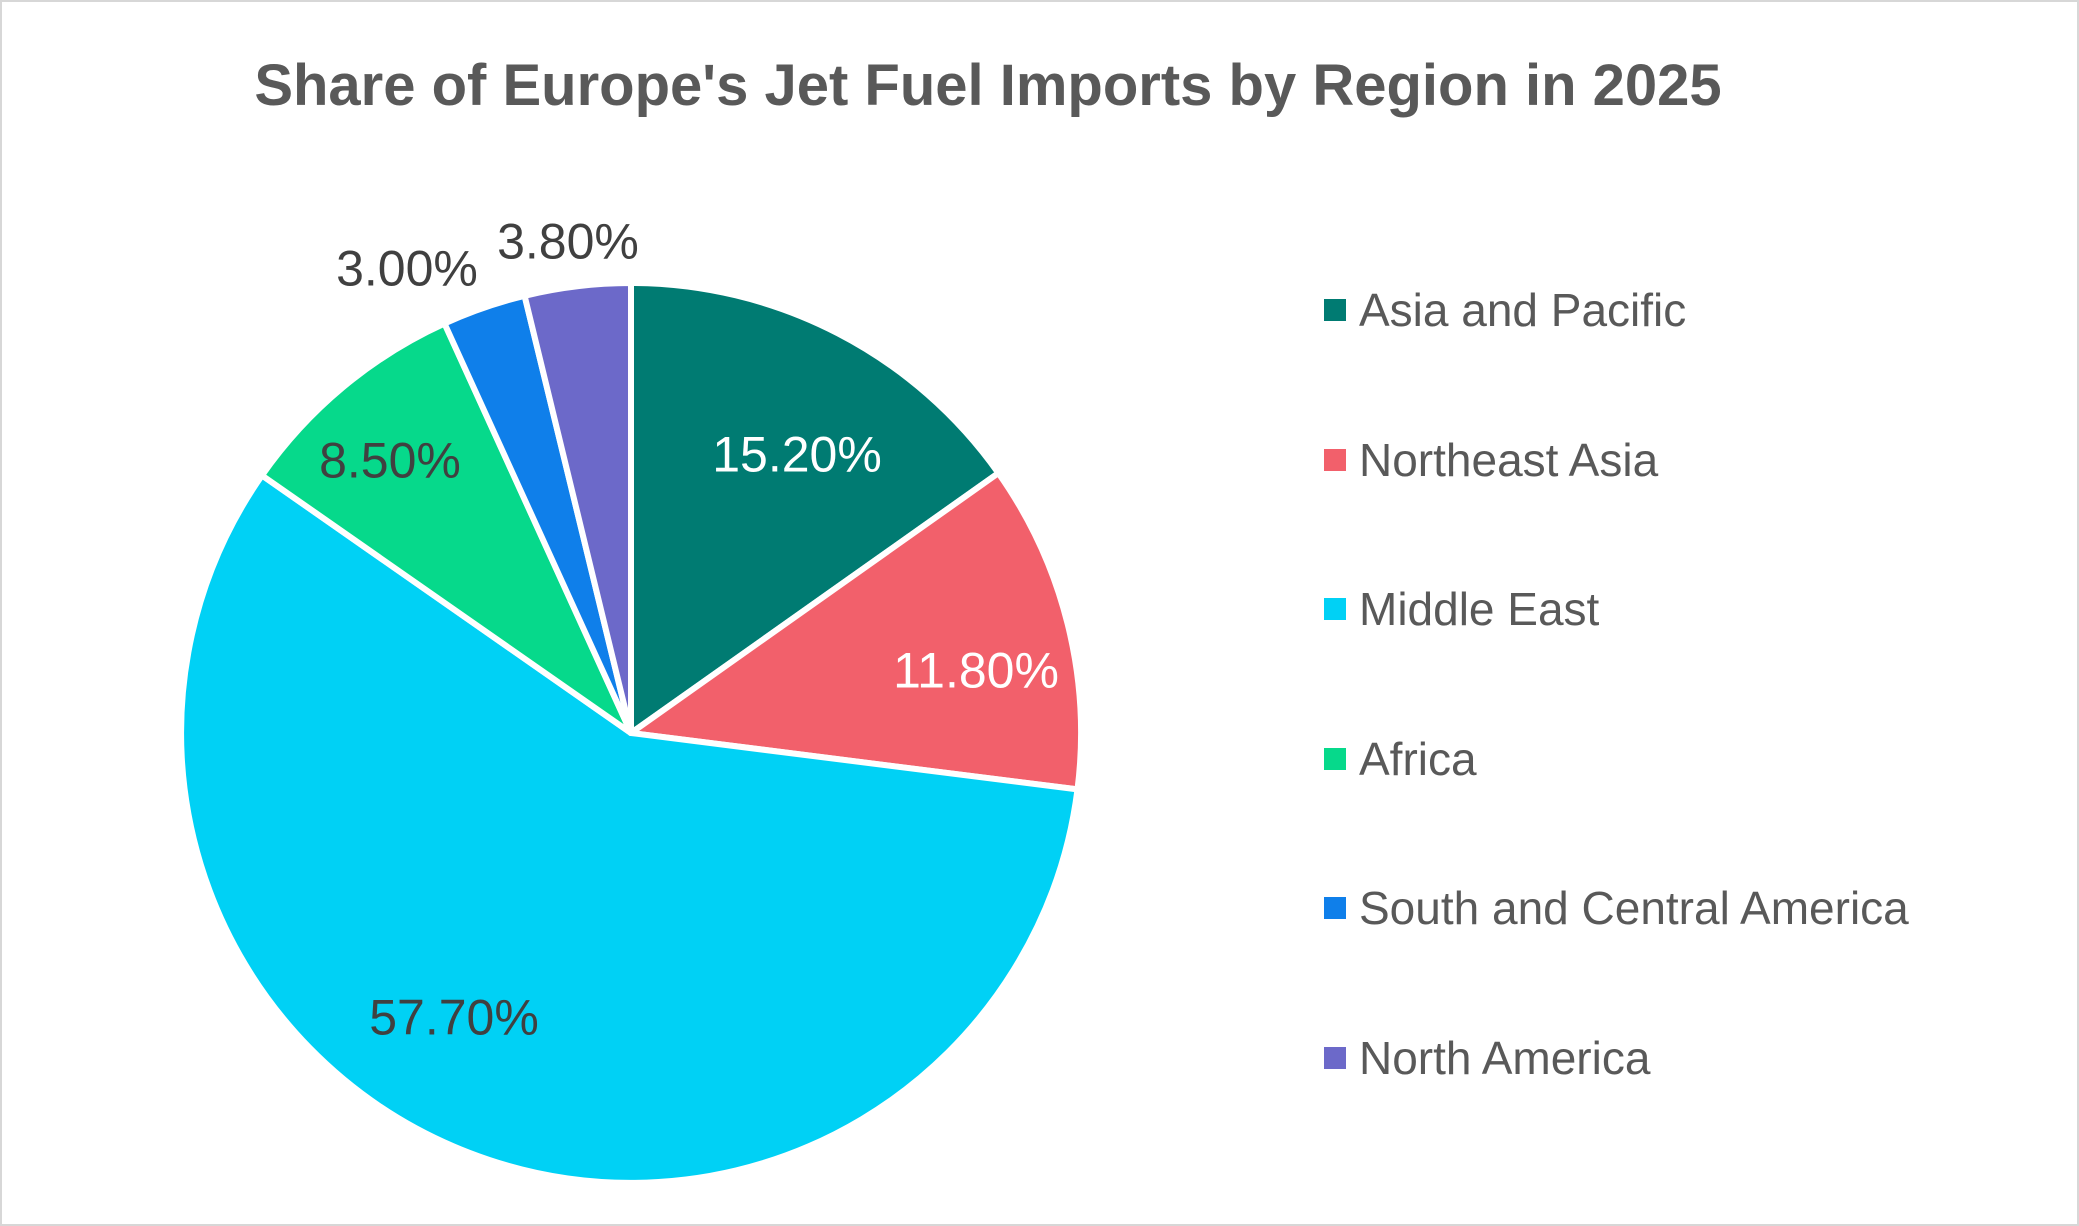  What do you see at coordinates (1523, 310) in the screenshot?
I see `legend-label: Asia and Pacific` at bounding box center [1523, 310].